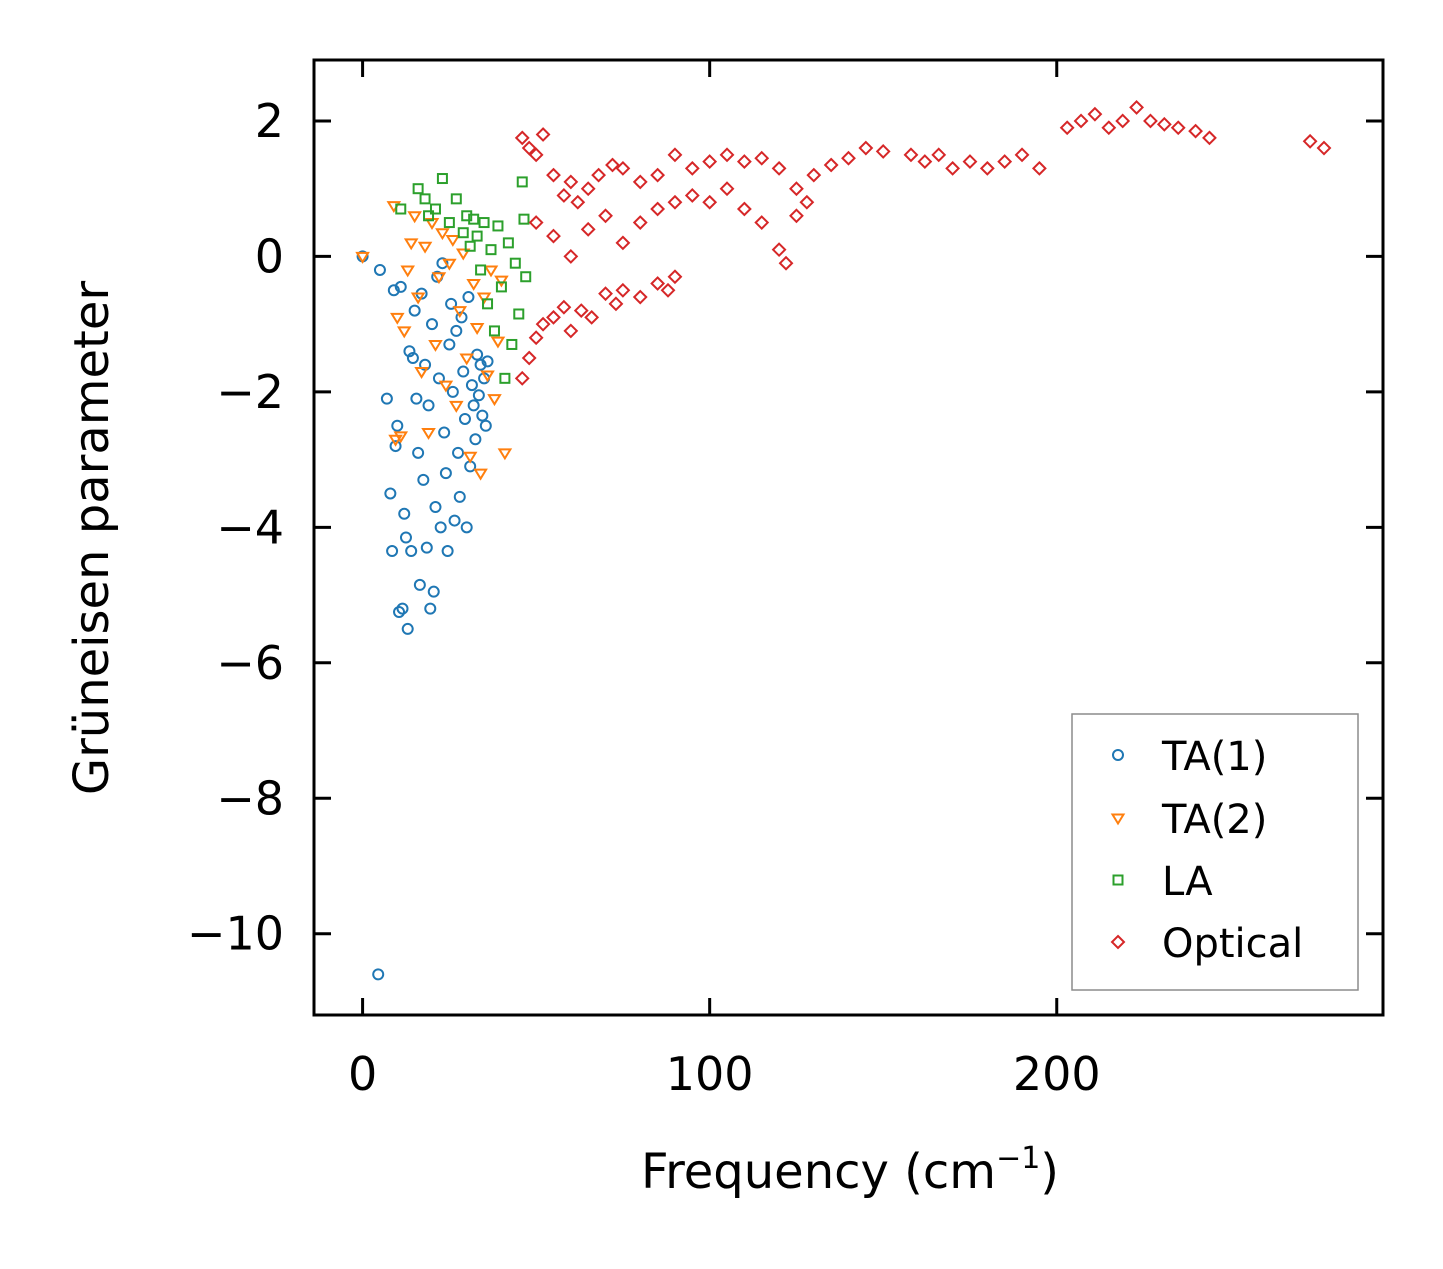 The width and height of the screenshot is (1443, 1269). Describe the element at coordinates (269, 121) in the screenshot. I see `y-tick-label: 2` at that location.